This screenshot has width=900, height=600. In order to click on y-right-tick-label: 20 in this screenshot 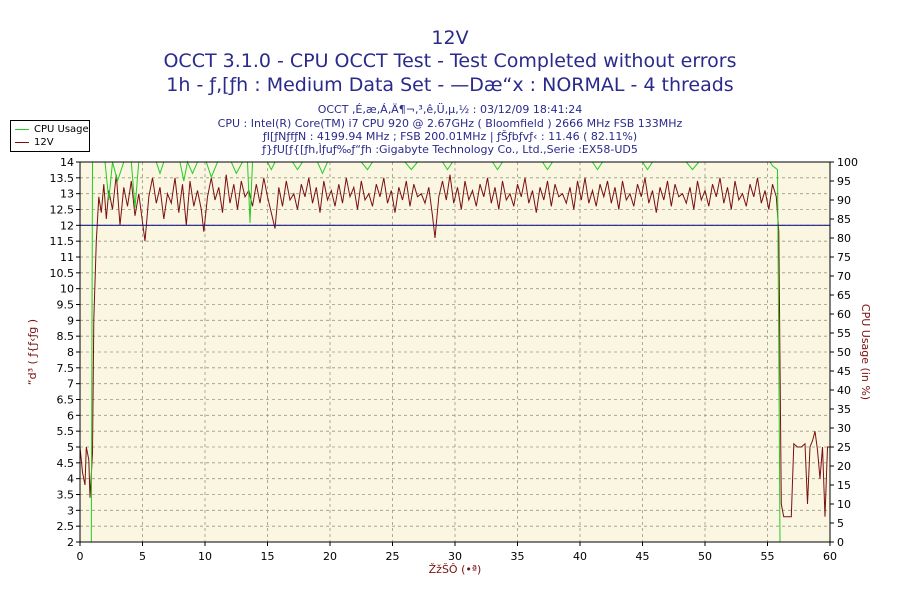, I will do `click(844, 466)`.